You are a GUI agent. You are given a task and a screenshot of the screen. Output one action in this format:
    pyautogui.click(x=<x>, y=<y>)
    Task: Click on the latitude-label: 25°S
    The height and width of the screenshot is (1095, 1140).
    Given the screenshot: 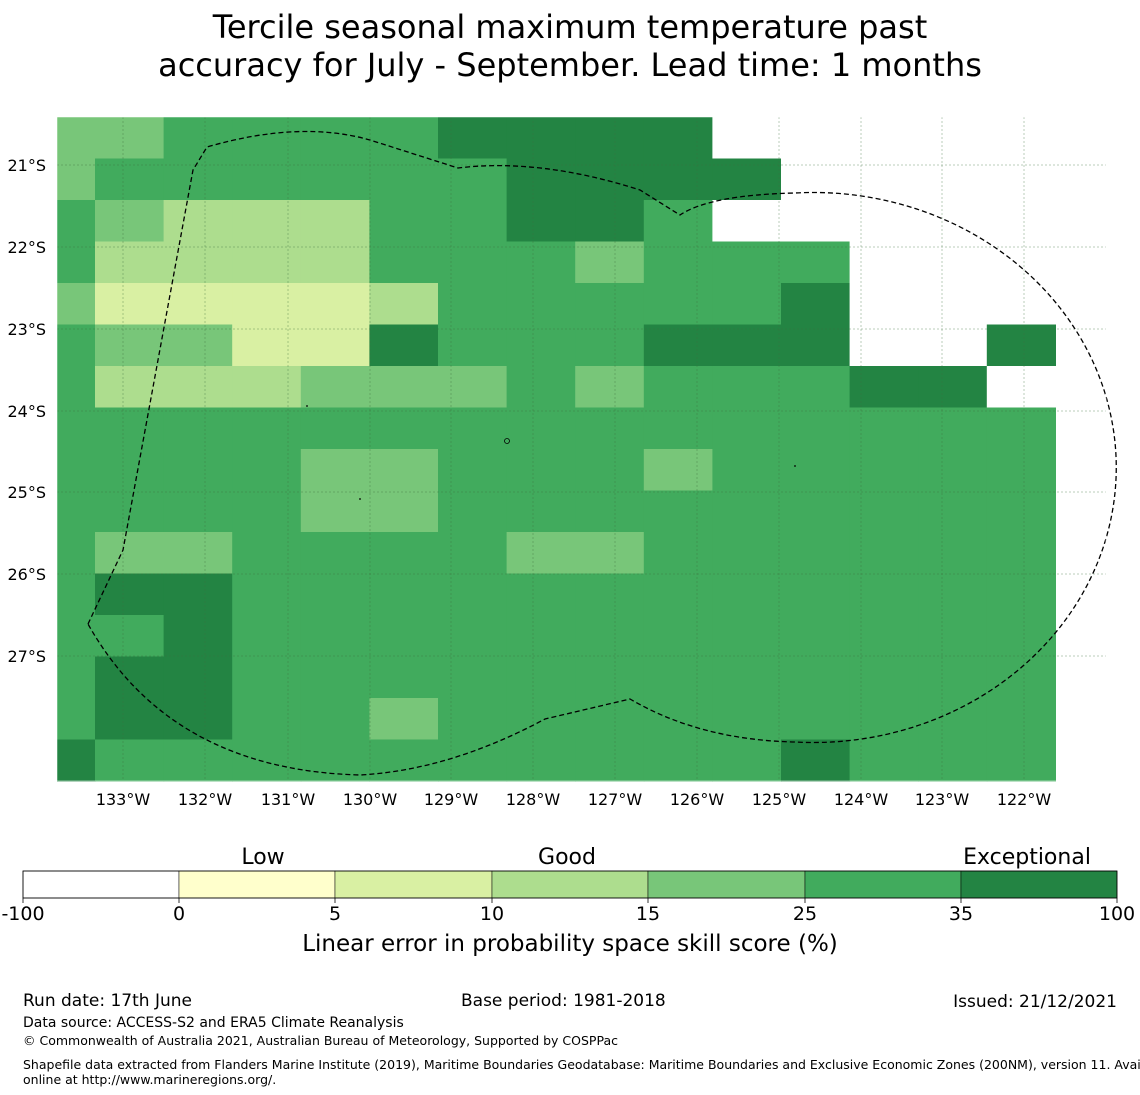 What is the action you would take?
    pyautogui.click(x=26, y=492)
    